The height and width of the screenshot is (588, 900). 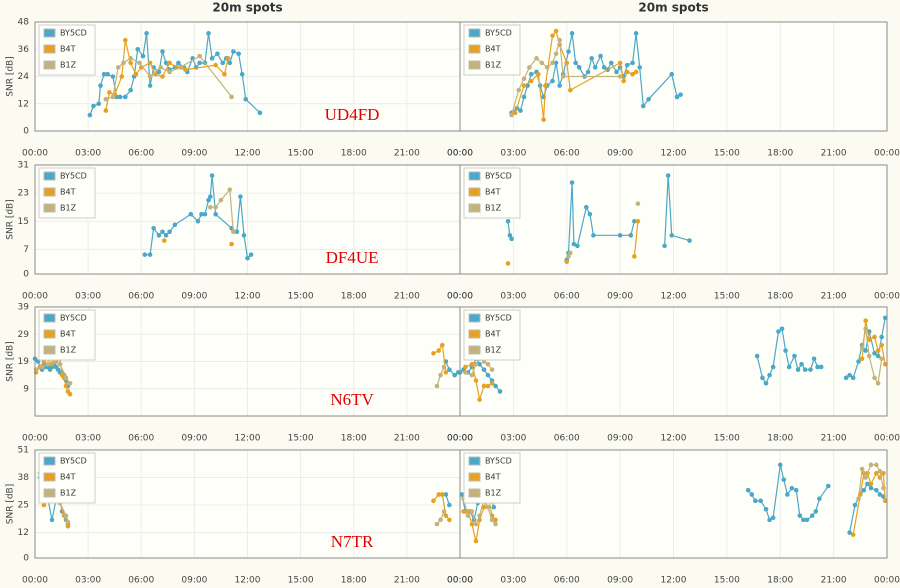 I want to click on y-tick-label: 38, so click(x=24, y=478).